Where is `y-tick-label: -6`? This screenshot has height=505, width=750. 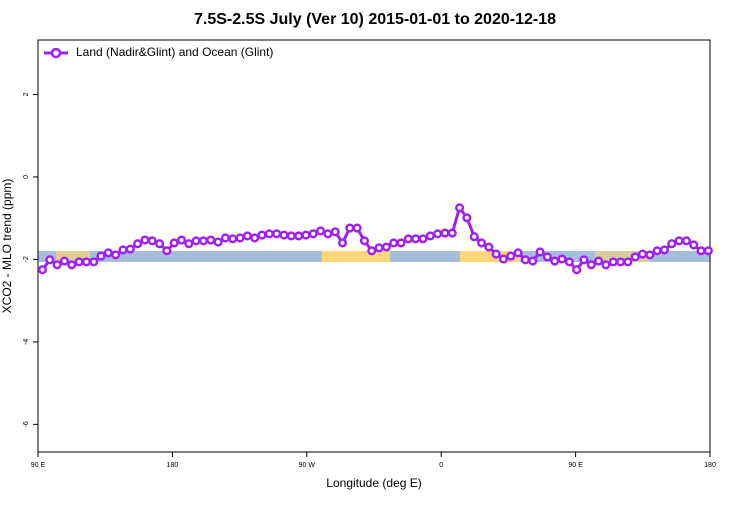
y-tick-label: -6 is located at coordinates (26, 424).